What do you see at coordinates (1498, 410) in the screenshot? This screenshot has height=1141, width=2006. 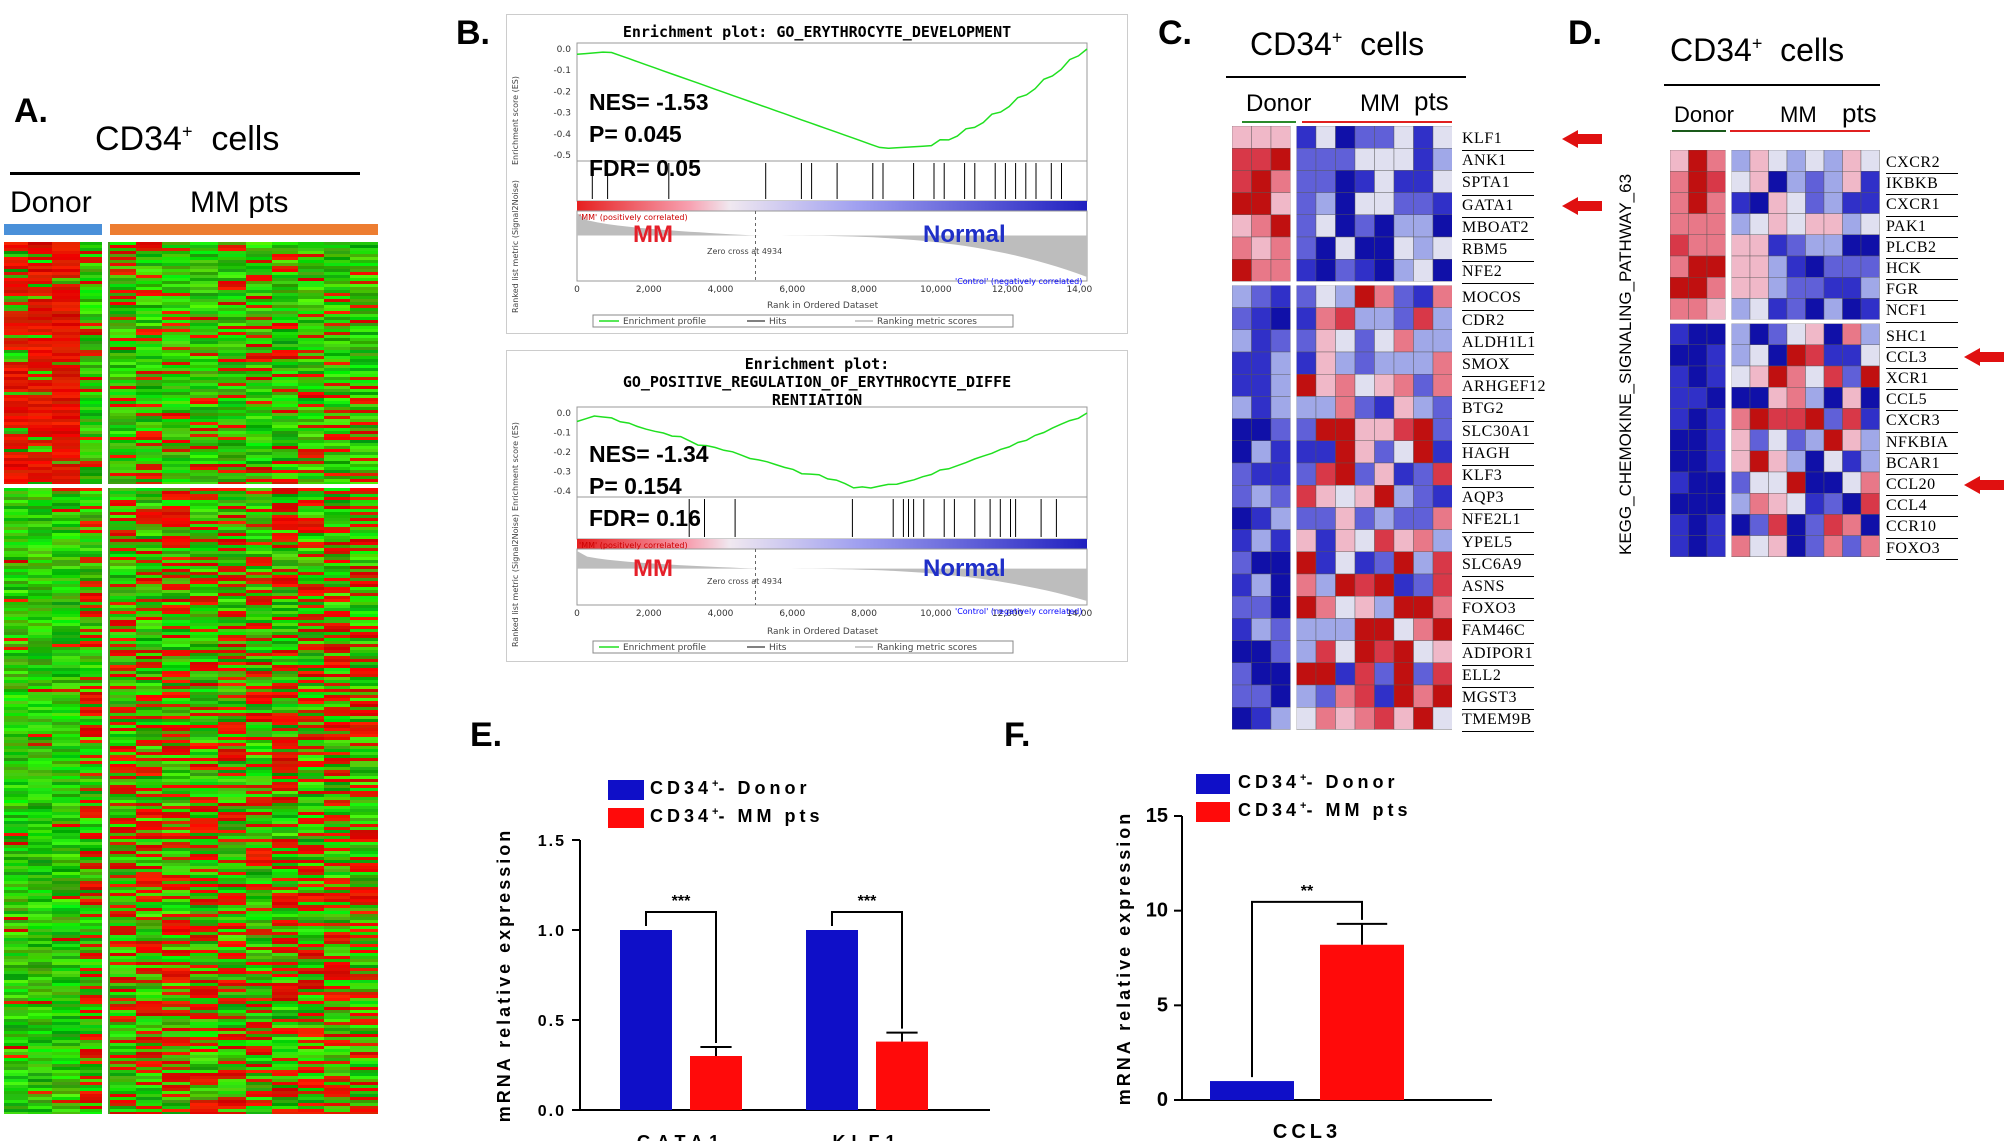 I see `gene-label: BTG2` at bounding box center [1498, 410].